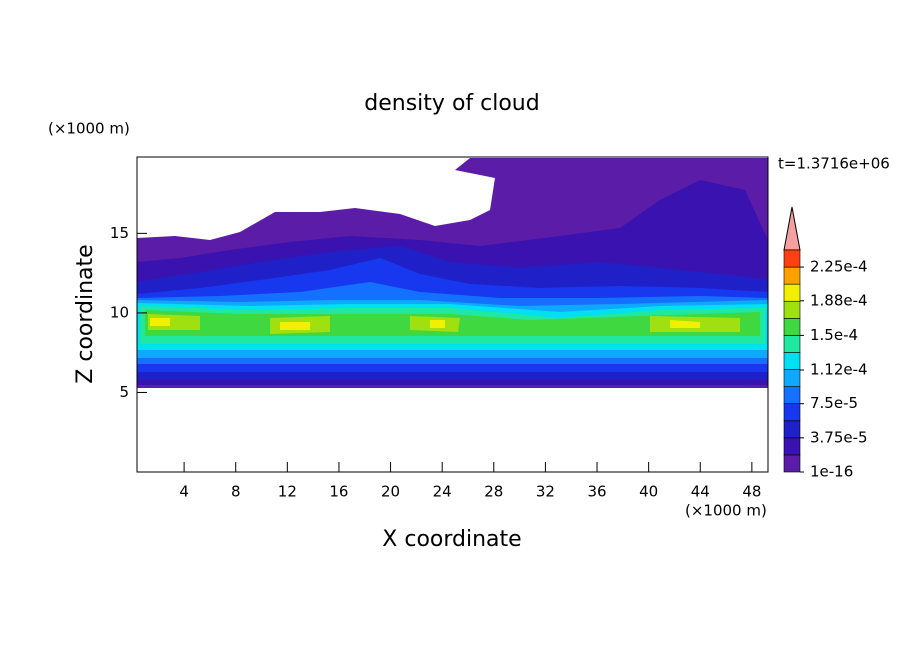 This screenshot has height=658, width=904. I want to click on y-tick-label: 15, so click(119, 233).